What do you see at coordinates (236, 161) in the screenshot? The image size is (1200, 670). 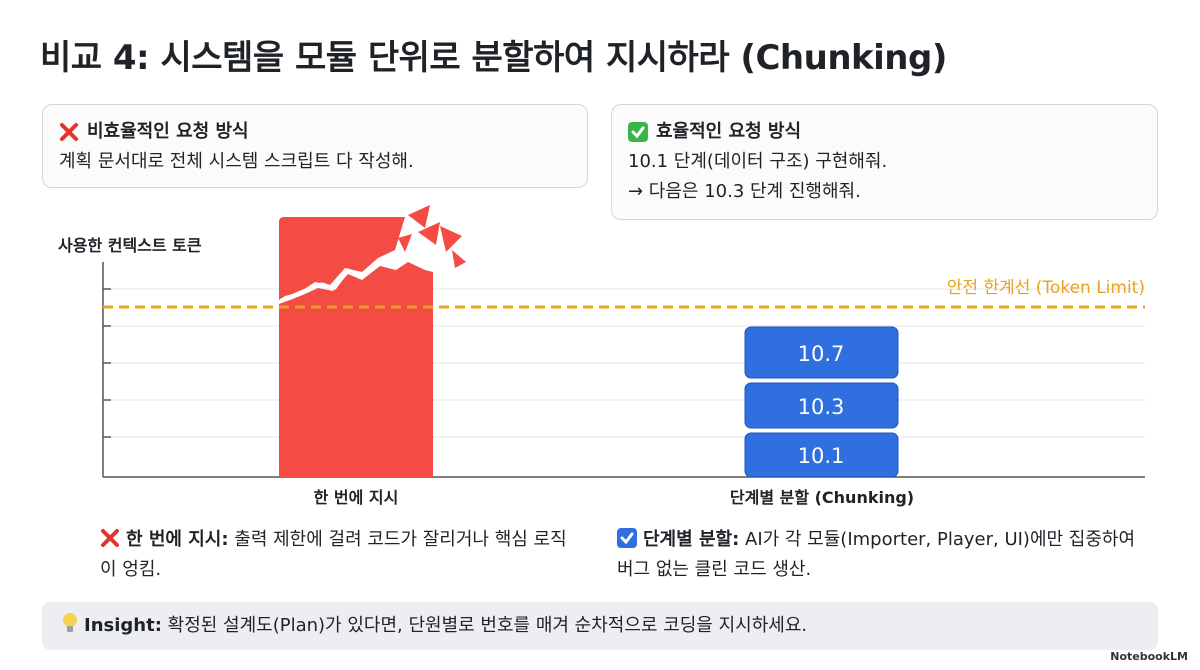 I see `bad-request-text: 계획 문서대로 전체 시스템 스크립트 다 작성해.` at bounding box center [236, 161].